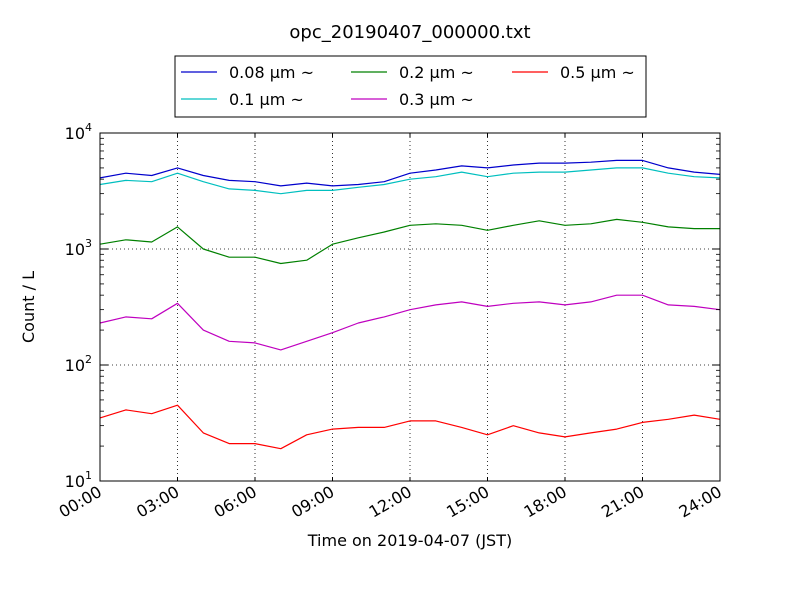 The image size is (800, 604). Describe the element at coordinates (409, 540) in the screenshot. I see `x-axis-label: Time on 2019-04-07 (JST)` at that location.